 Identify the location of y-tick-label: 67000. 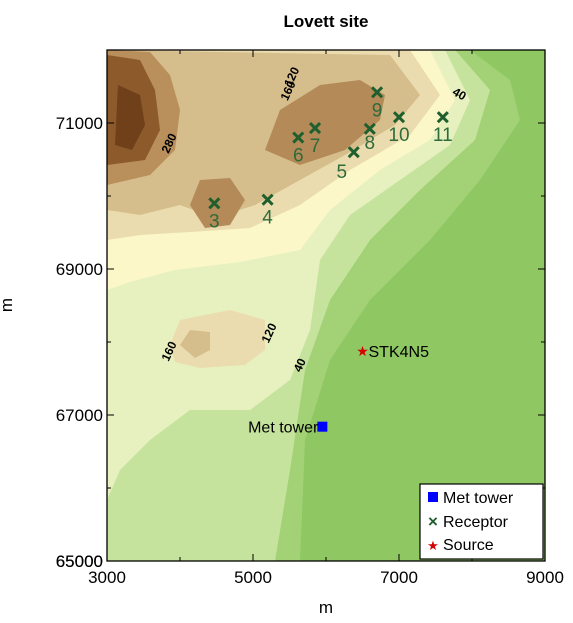
(79, 415).